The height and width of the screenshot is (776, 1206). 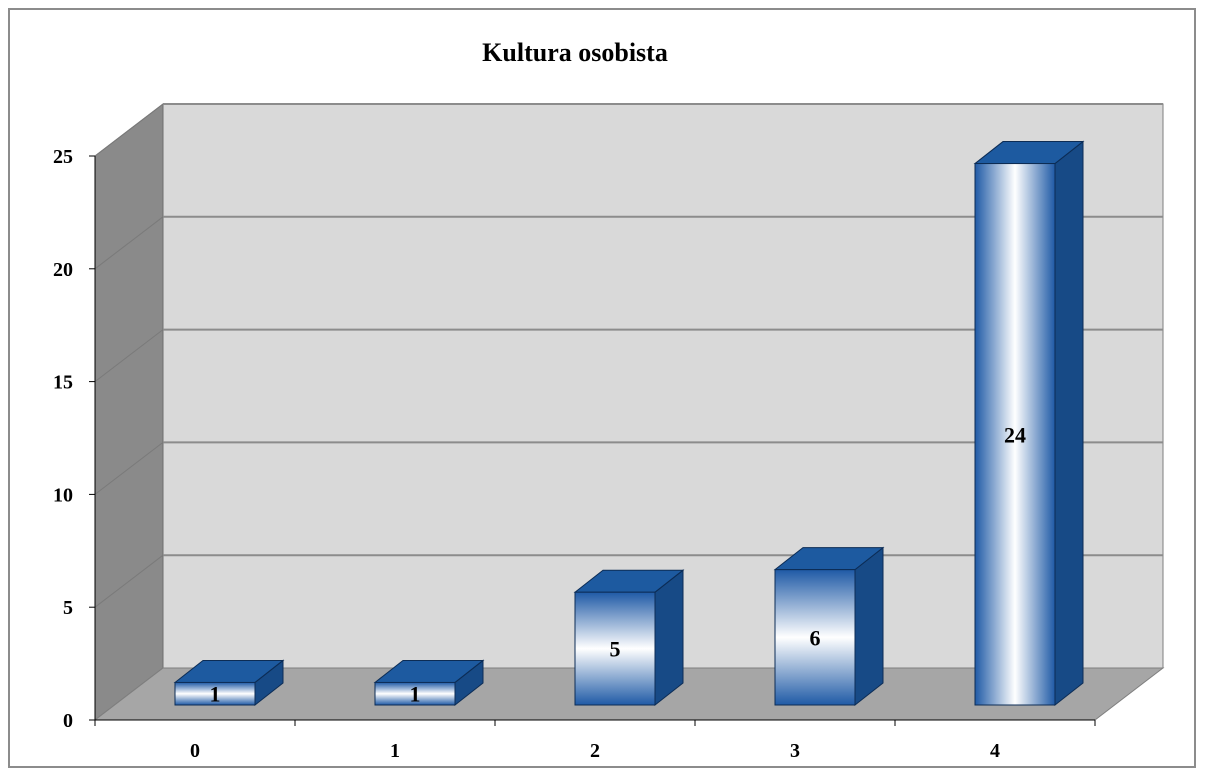 I want to click on side-wall, so click(x=129, y=412).